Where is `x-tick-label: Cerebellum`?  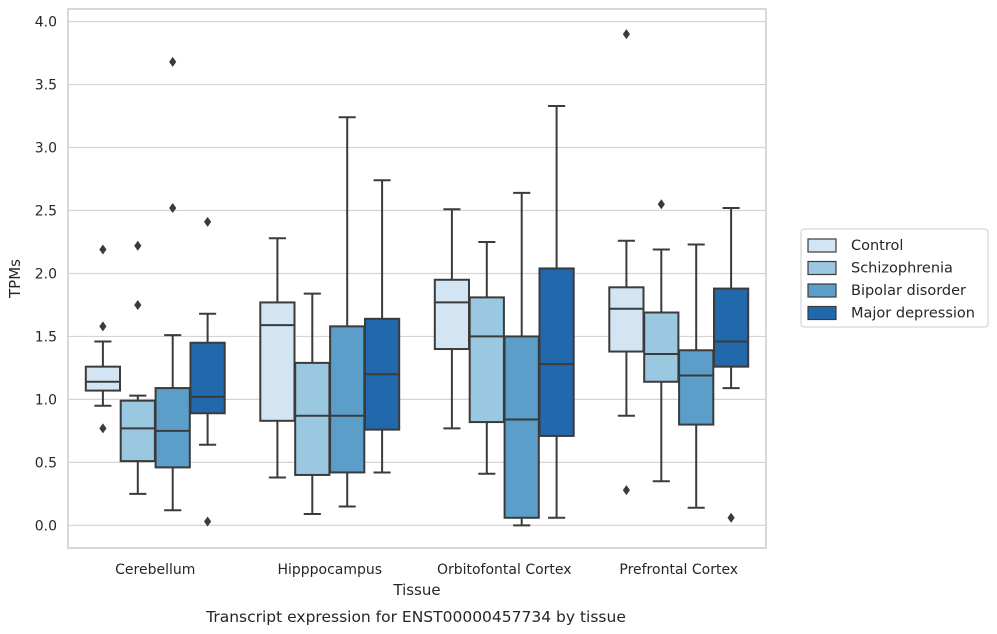 x-tick-label: Cerebellum is located at coordinates (155, 570).